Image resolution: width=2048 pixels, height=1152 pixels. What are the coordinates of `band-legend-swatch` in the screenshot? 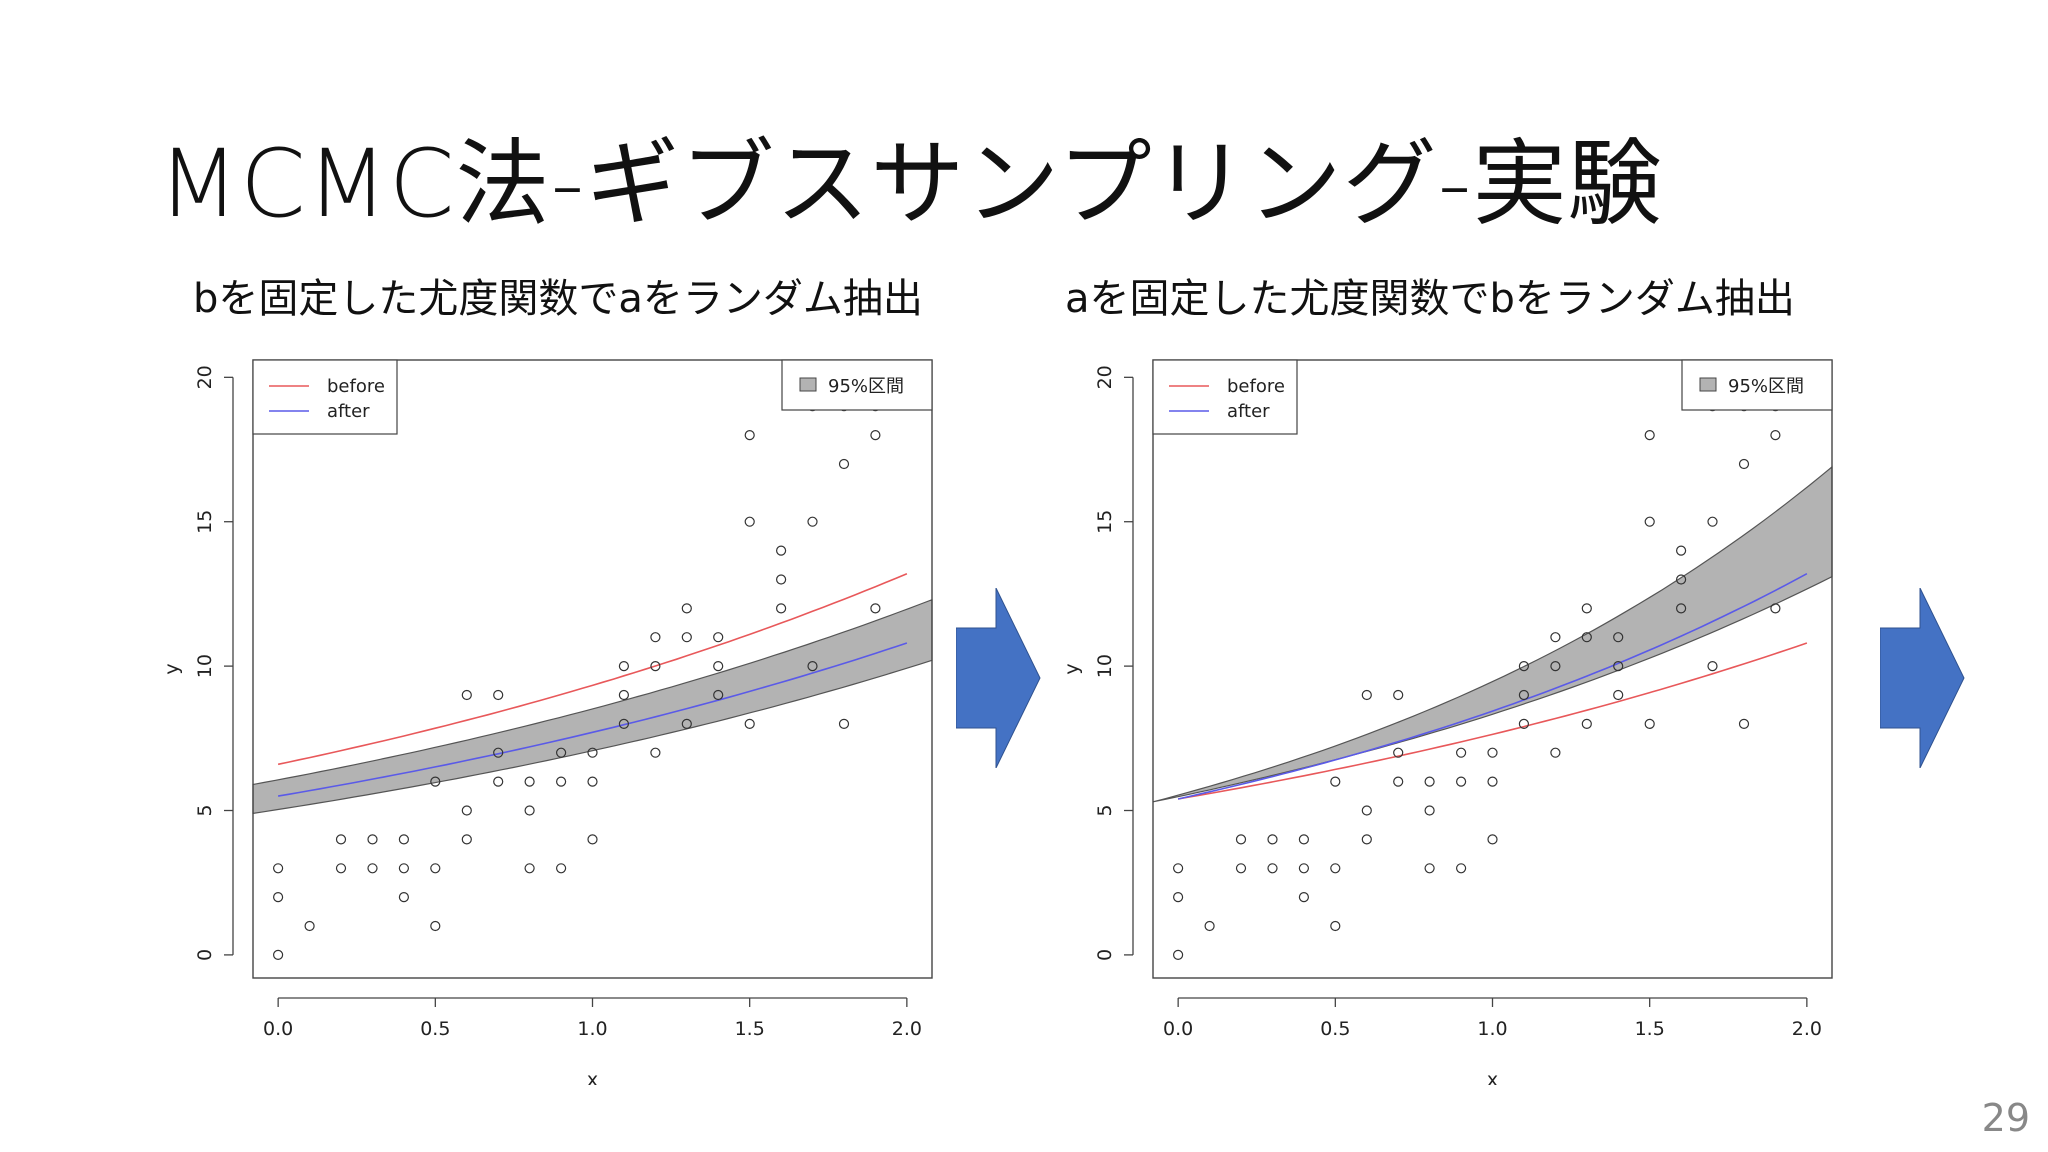 It's located at (808, 384).